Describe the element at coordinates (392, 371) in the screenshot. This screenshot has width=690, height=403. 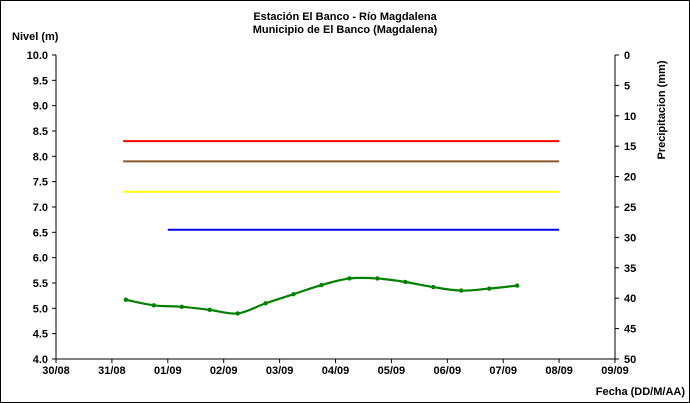
I see `x-tick-label: 05/09` at that location.